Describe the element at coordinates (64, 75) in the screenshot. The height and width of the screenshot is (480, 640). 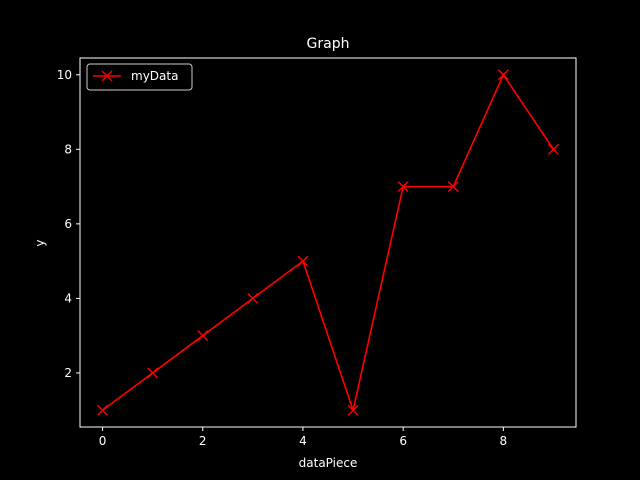
I see `y-tick-label: 10` at that location.